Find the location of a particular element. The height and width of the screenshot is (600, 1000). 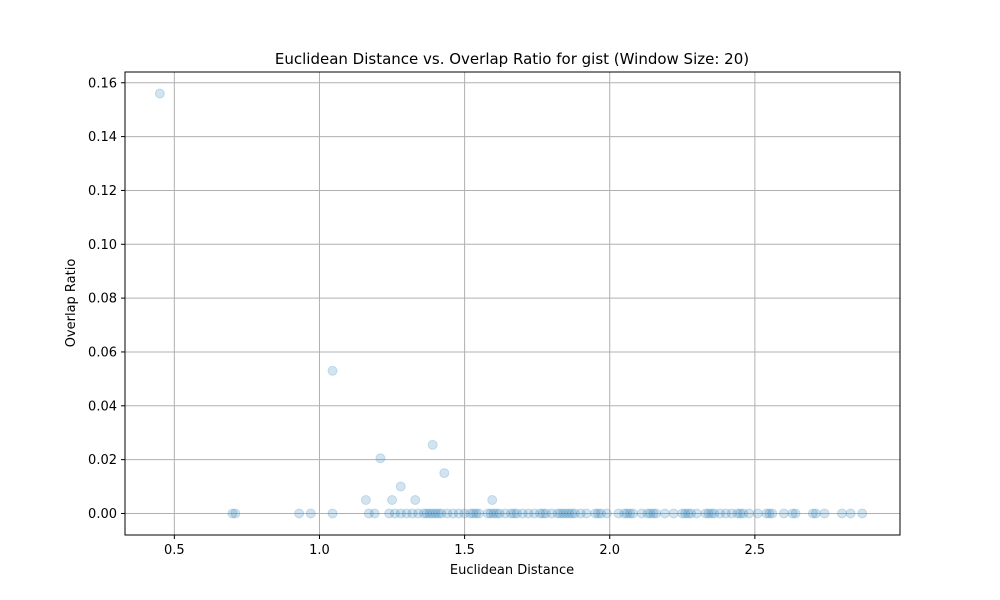

y-tick-label: 0.04 is located at coordinates (102, 406).